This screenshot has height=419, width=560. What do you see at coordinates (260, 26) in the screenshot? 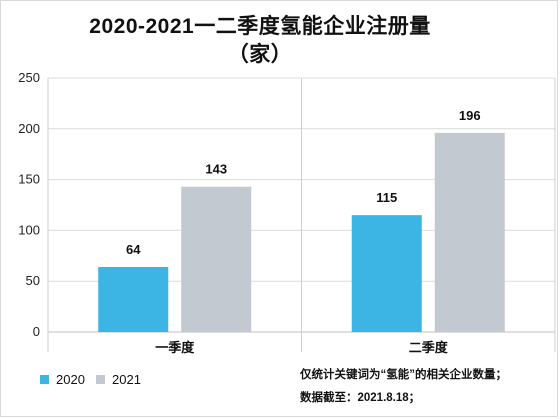
I see `chart-title: 2020-2021一二季度氢能企业注册量` at bounding box center [260, 26].